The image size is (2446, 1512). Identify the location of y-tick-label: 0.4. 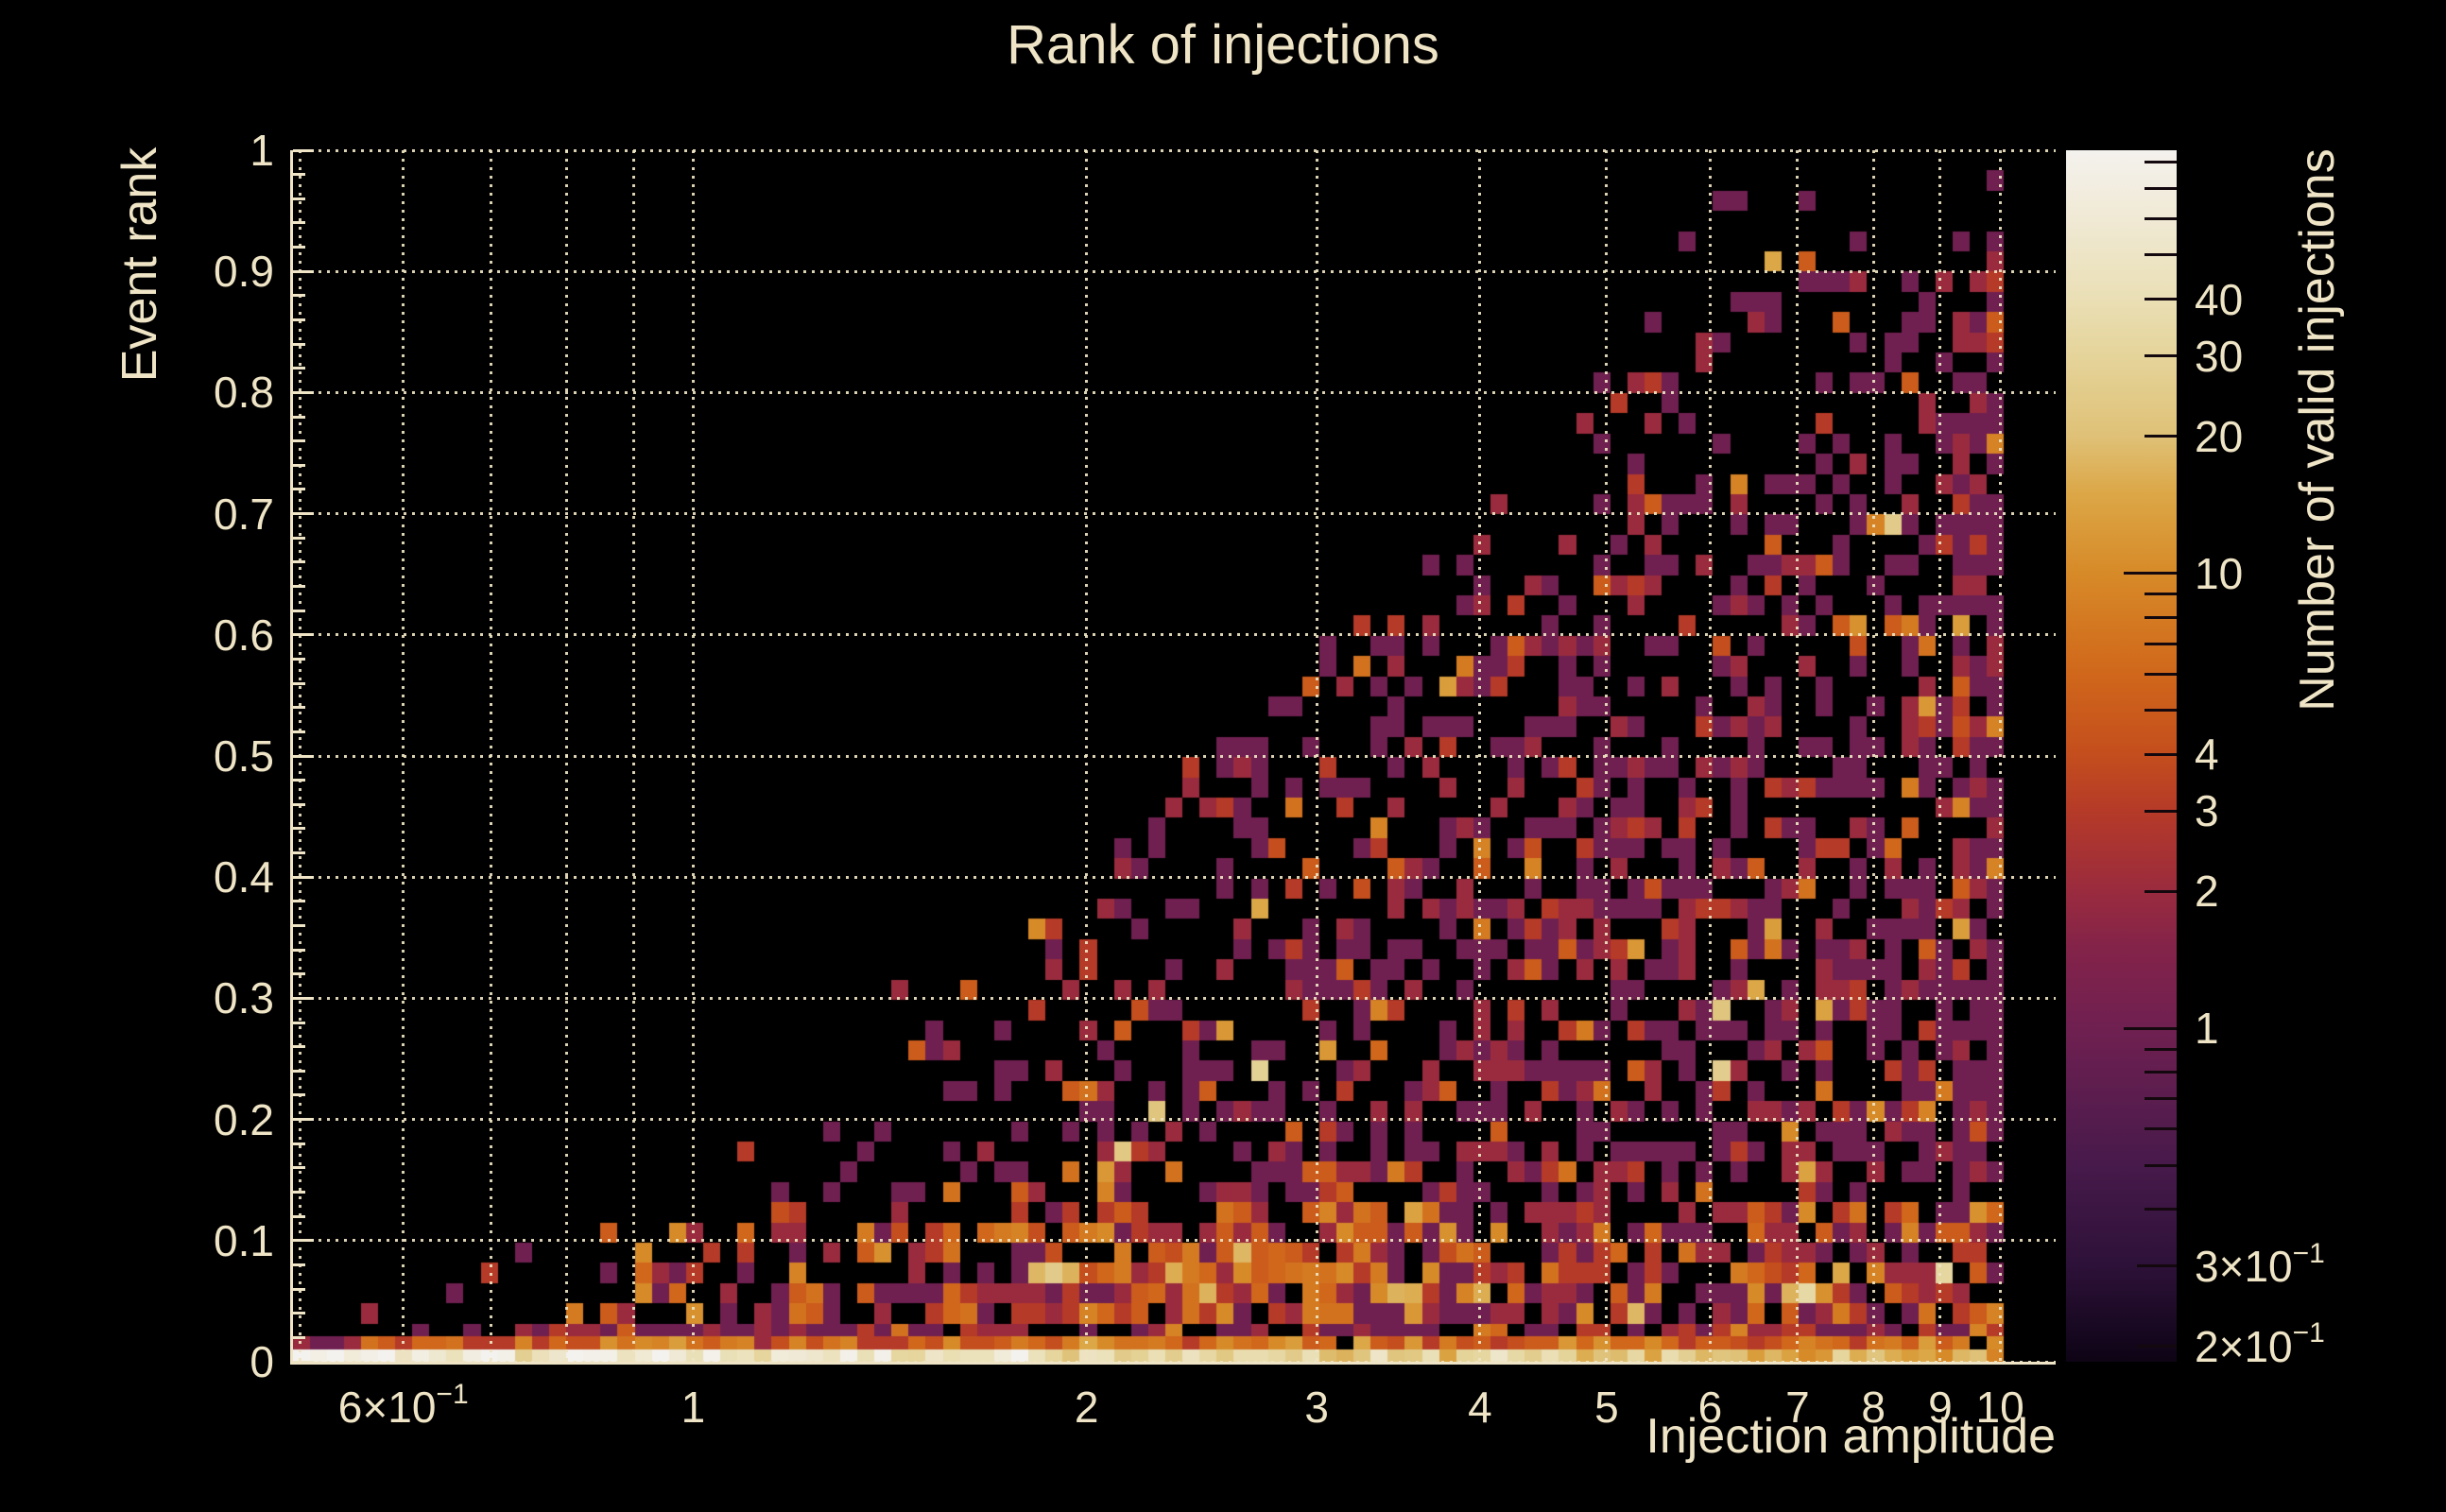
(244, 877).